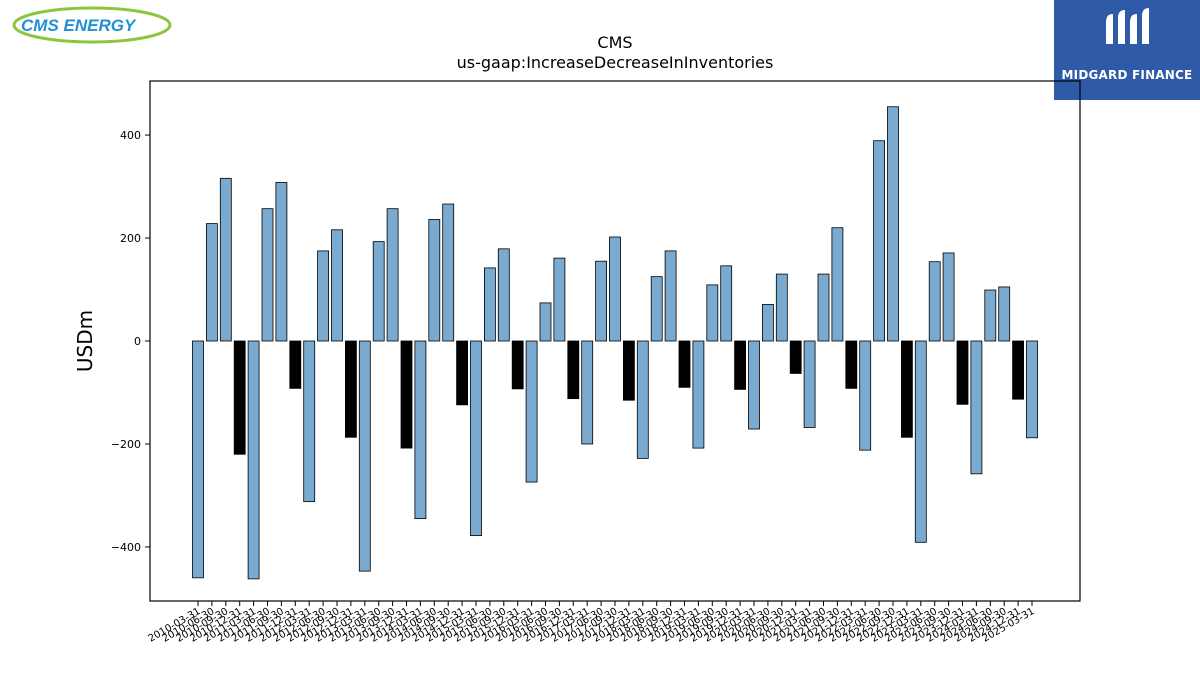 Image resolution: width=1200 pixels, height=675 pixels. Describe the element at coordinates (1127, 26) in the screenshot. I see `midgard-emblem-icon` at that location.